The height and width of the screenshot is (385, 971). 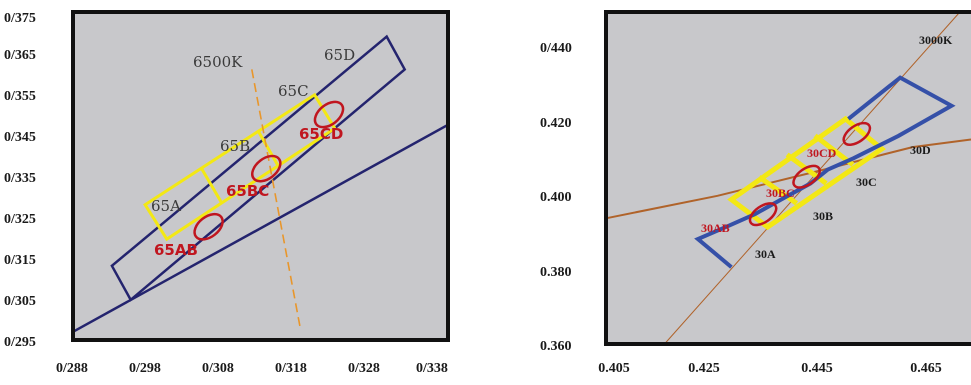 I want to click on x-tick-label: 0/288, so click(x=72, y=368).